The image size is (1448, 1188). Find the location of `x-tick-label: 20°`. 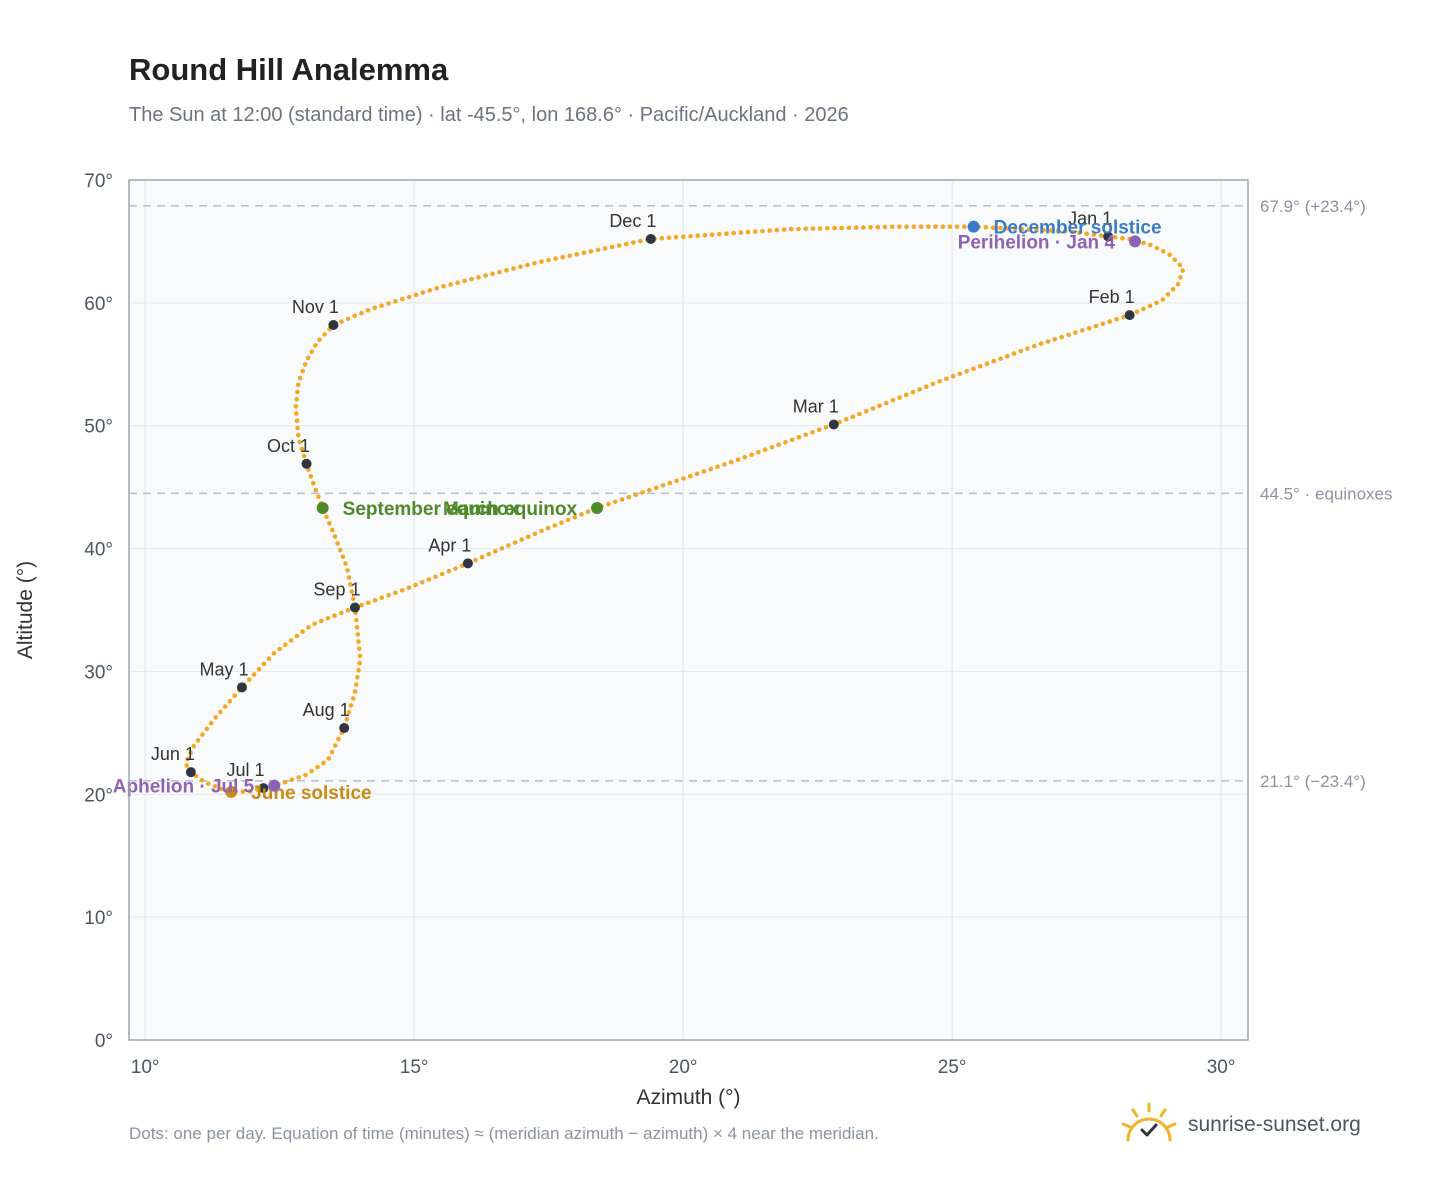

x-tick-label: 20° is located at coordinates (683, 1067).